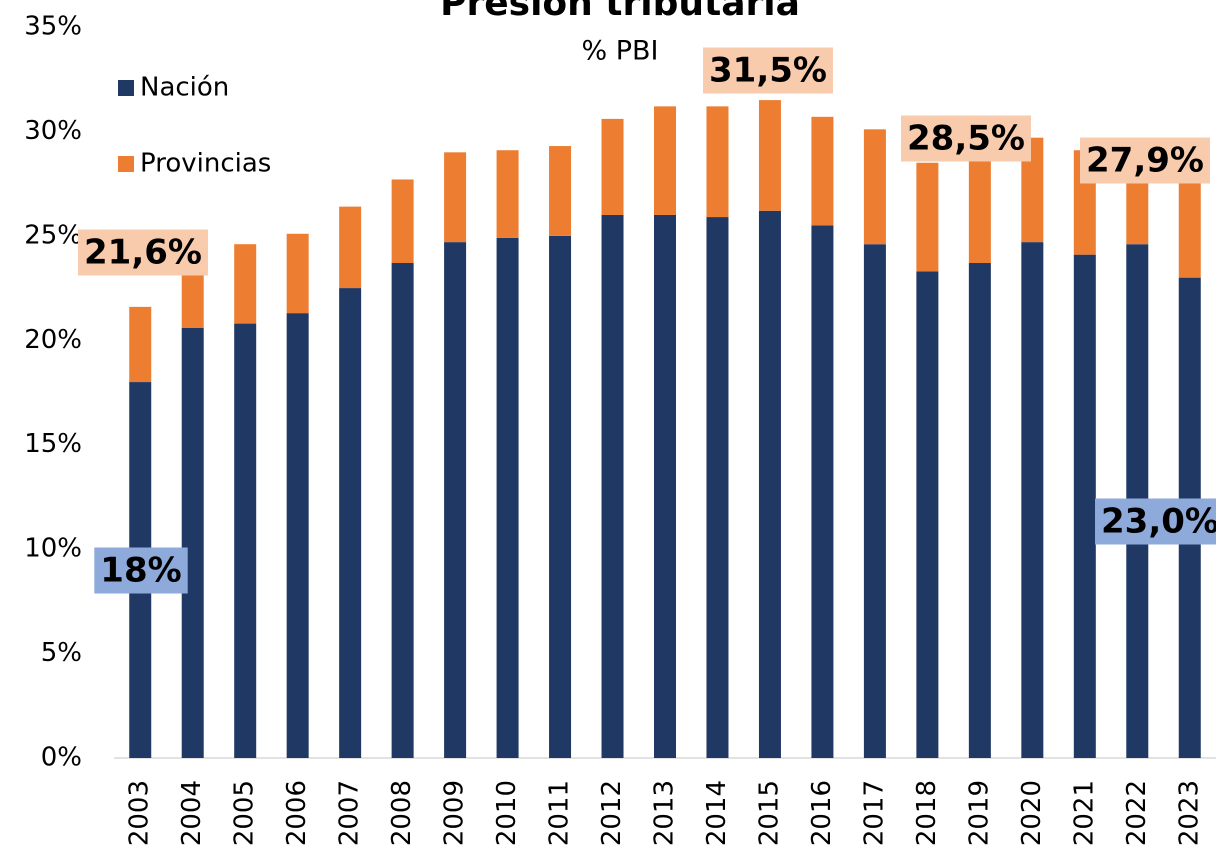 This screenshot has height=853, width=1216. I want to click on x-tick-label: 2021, so click(1084, 813).